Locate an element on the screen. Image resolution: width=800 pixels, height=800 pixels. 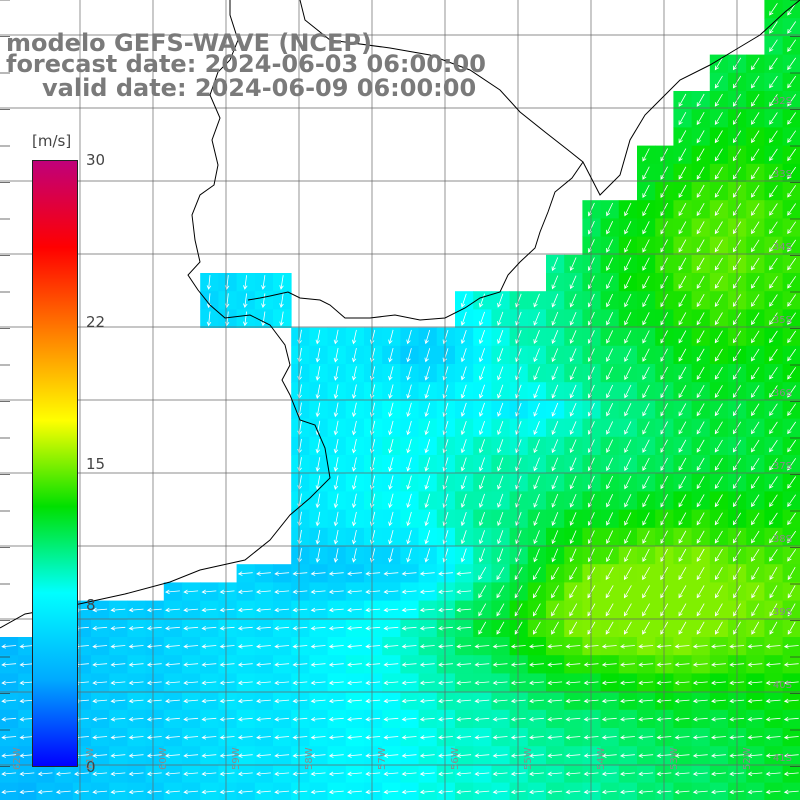
latitude-label: 37S is located at coordinates (782, 466).